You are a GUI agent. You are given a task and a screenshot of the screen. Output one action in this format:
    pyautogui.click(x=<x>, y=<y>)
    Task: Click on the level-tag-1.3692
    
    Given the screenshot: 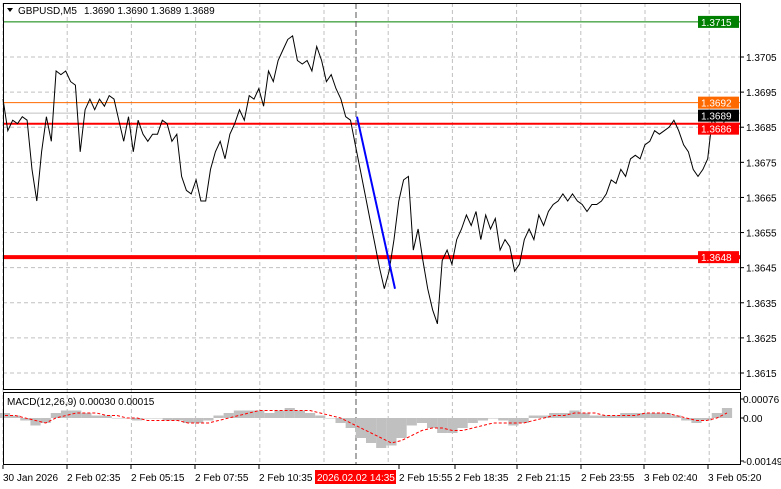 What is the action you would take?
    pyautogui.click(x=718, y=102)
    